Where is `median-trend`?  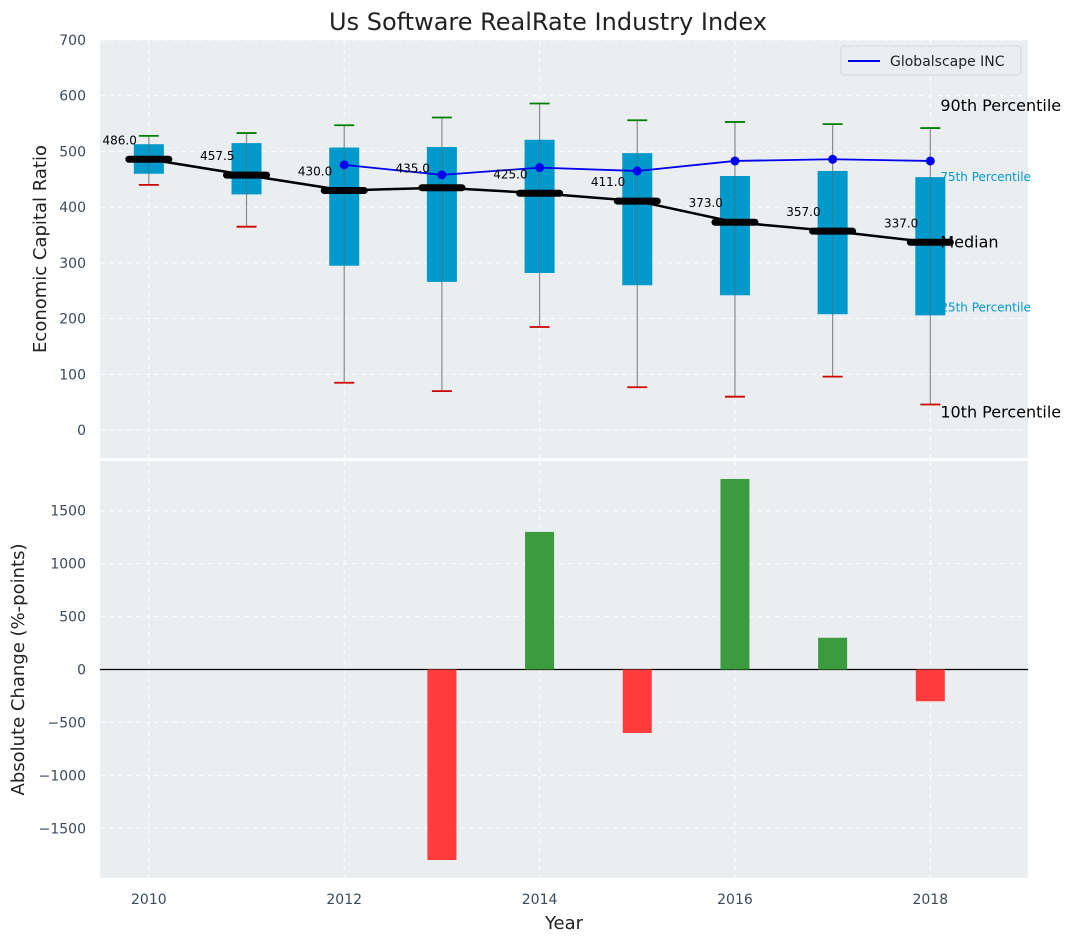
median-trend is located at coordinates (539, 200).